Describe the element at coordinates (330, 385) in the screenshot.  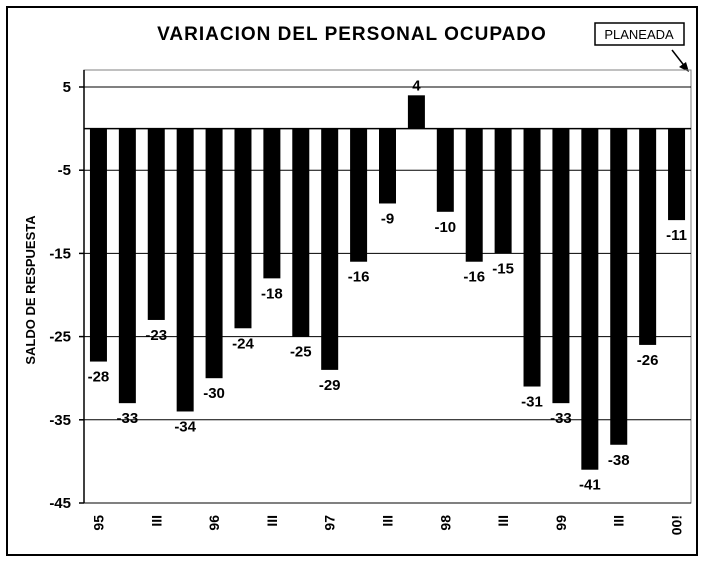
I see `data-label: -29` at that location.